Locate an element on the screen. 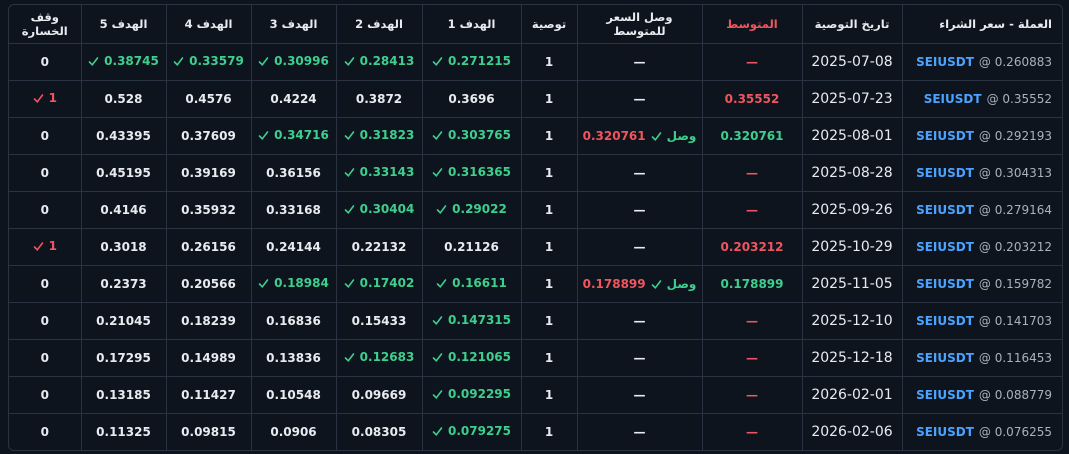  buy-price: @ 0.141703 is located at coordinates (1015, 321).